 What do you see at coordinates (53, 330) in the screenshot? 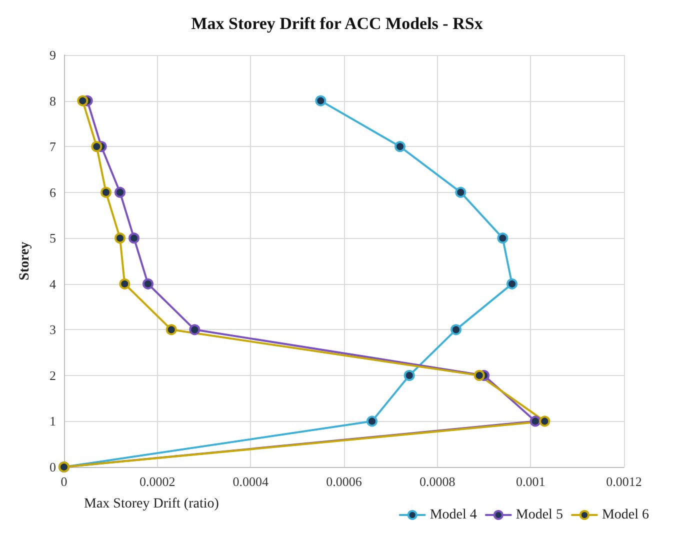
I see `y-tick-label: 3` at bounding box center [53, 330].